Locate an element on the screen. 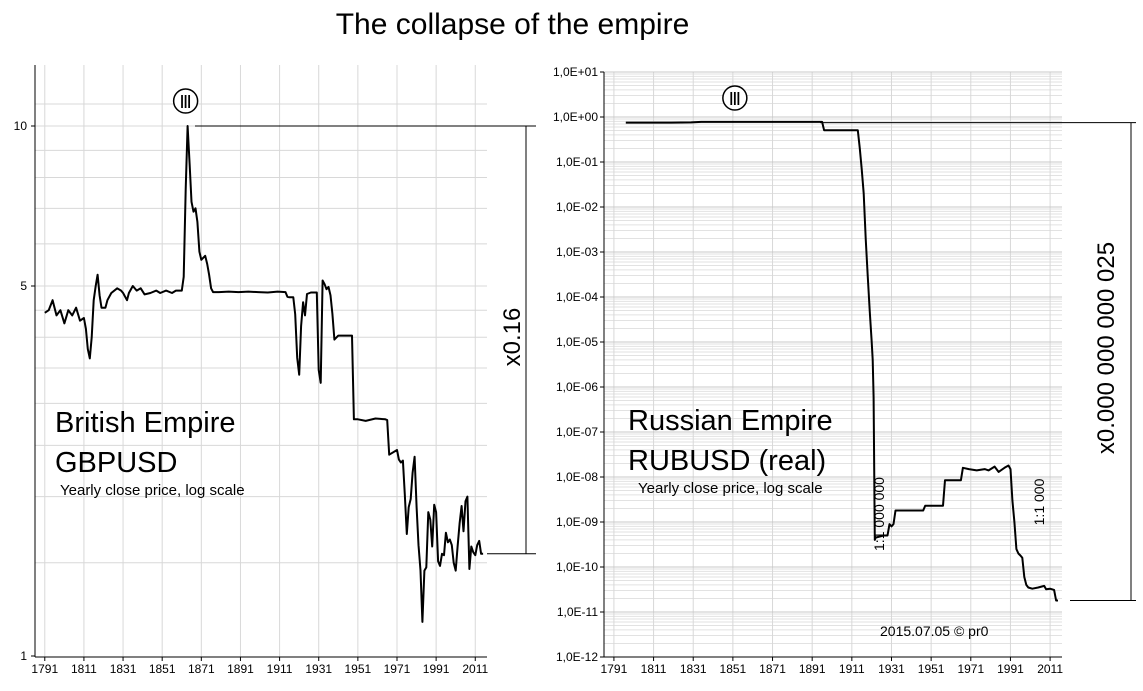 This screenshot has width=1143, height=691. british-x-tick-label: 1831 is located at coordinates (123, 669).